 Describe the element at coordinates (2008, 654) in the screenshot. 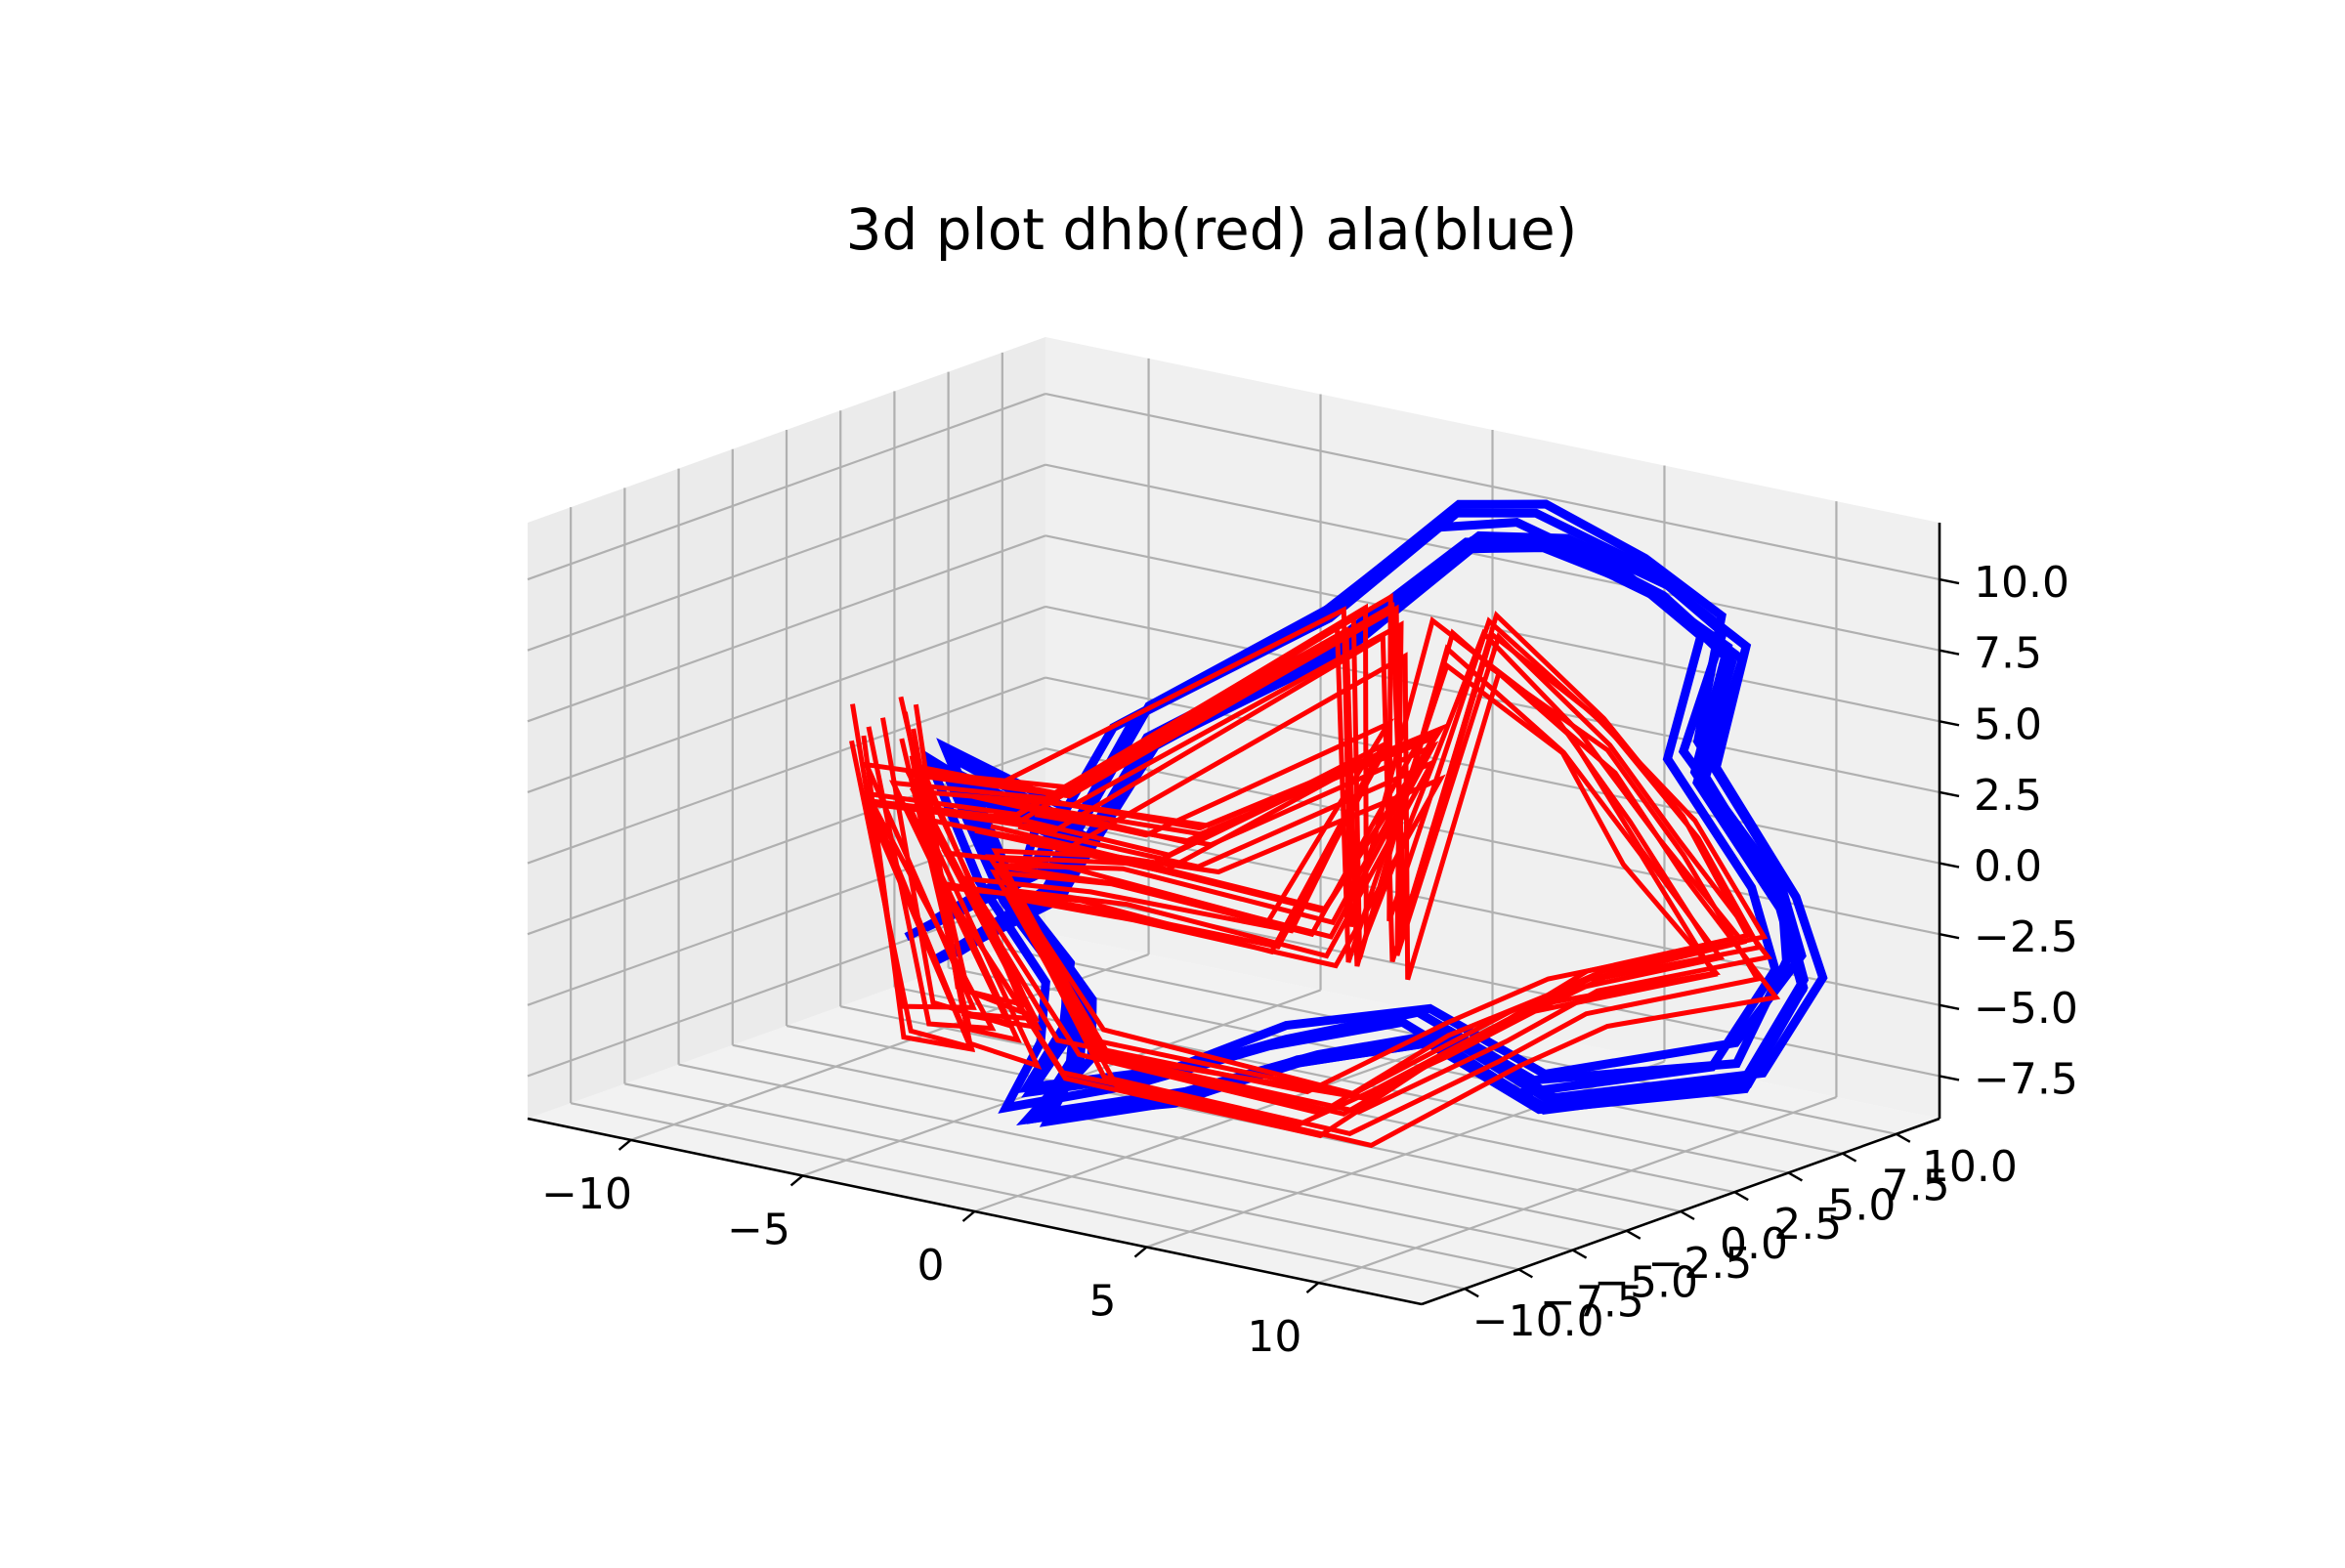

I see `z-tick-label: 7.5` at that location.